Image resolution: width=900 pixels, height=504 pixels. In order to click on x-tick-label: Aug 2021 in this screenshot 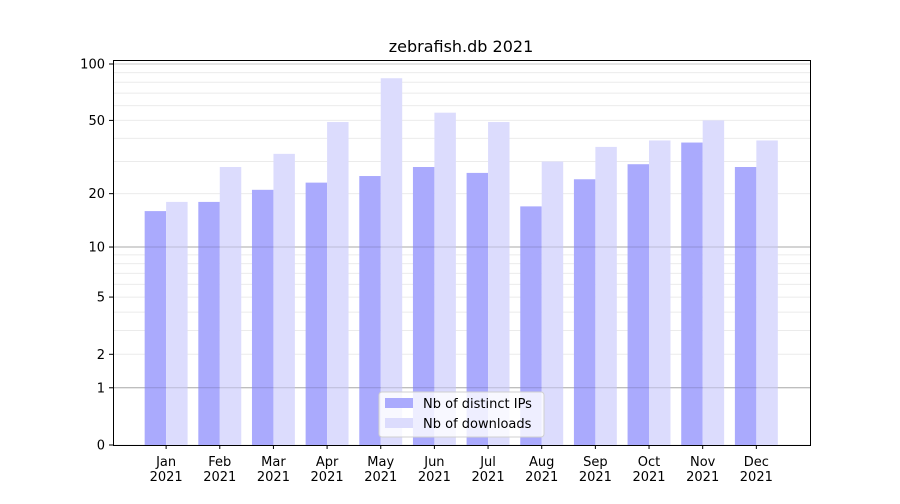, I will do `click(541, 470)`.